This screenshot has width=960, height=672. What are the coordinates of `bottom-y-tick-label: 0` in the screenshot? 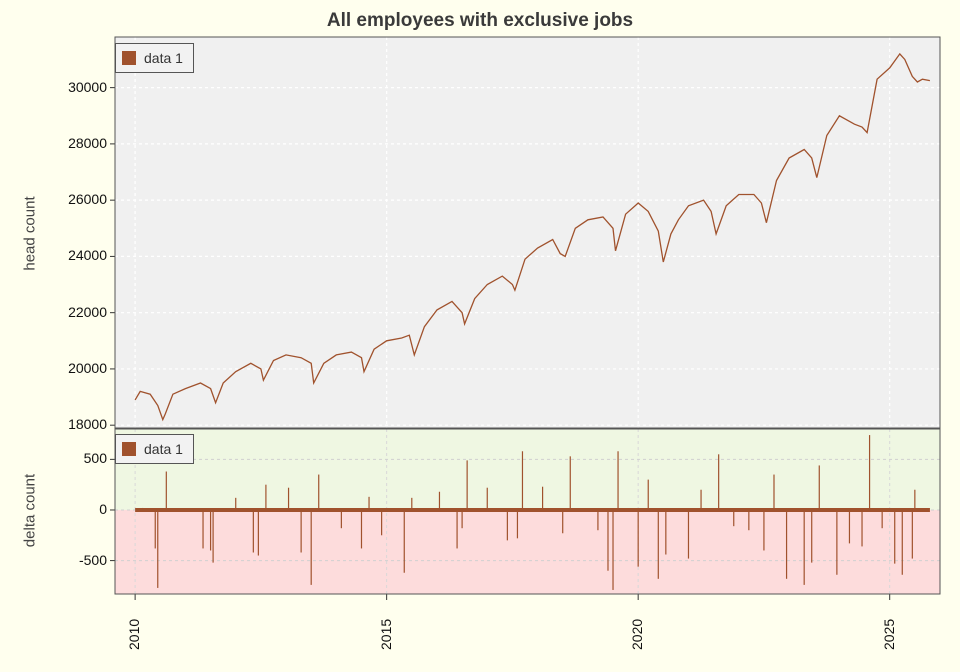 It's located at (103, 508).